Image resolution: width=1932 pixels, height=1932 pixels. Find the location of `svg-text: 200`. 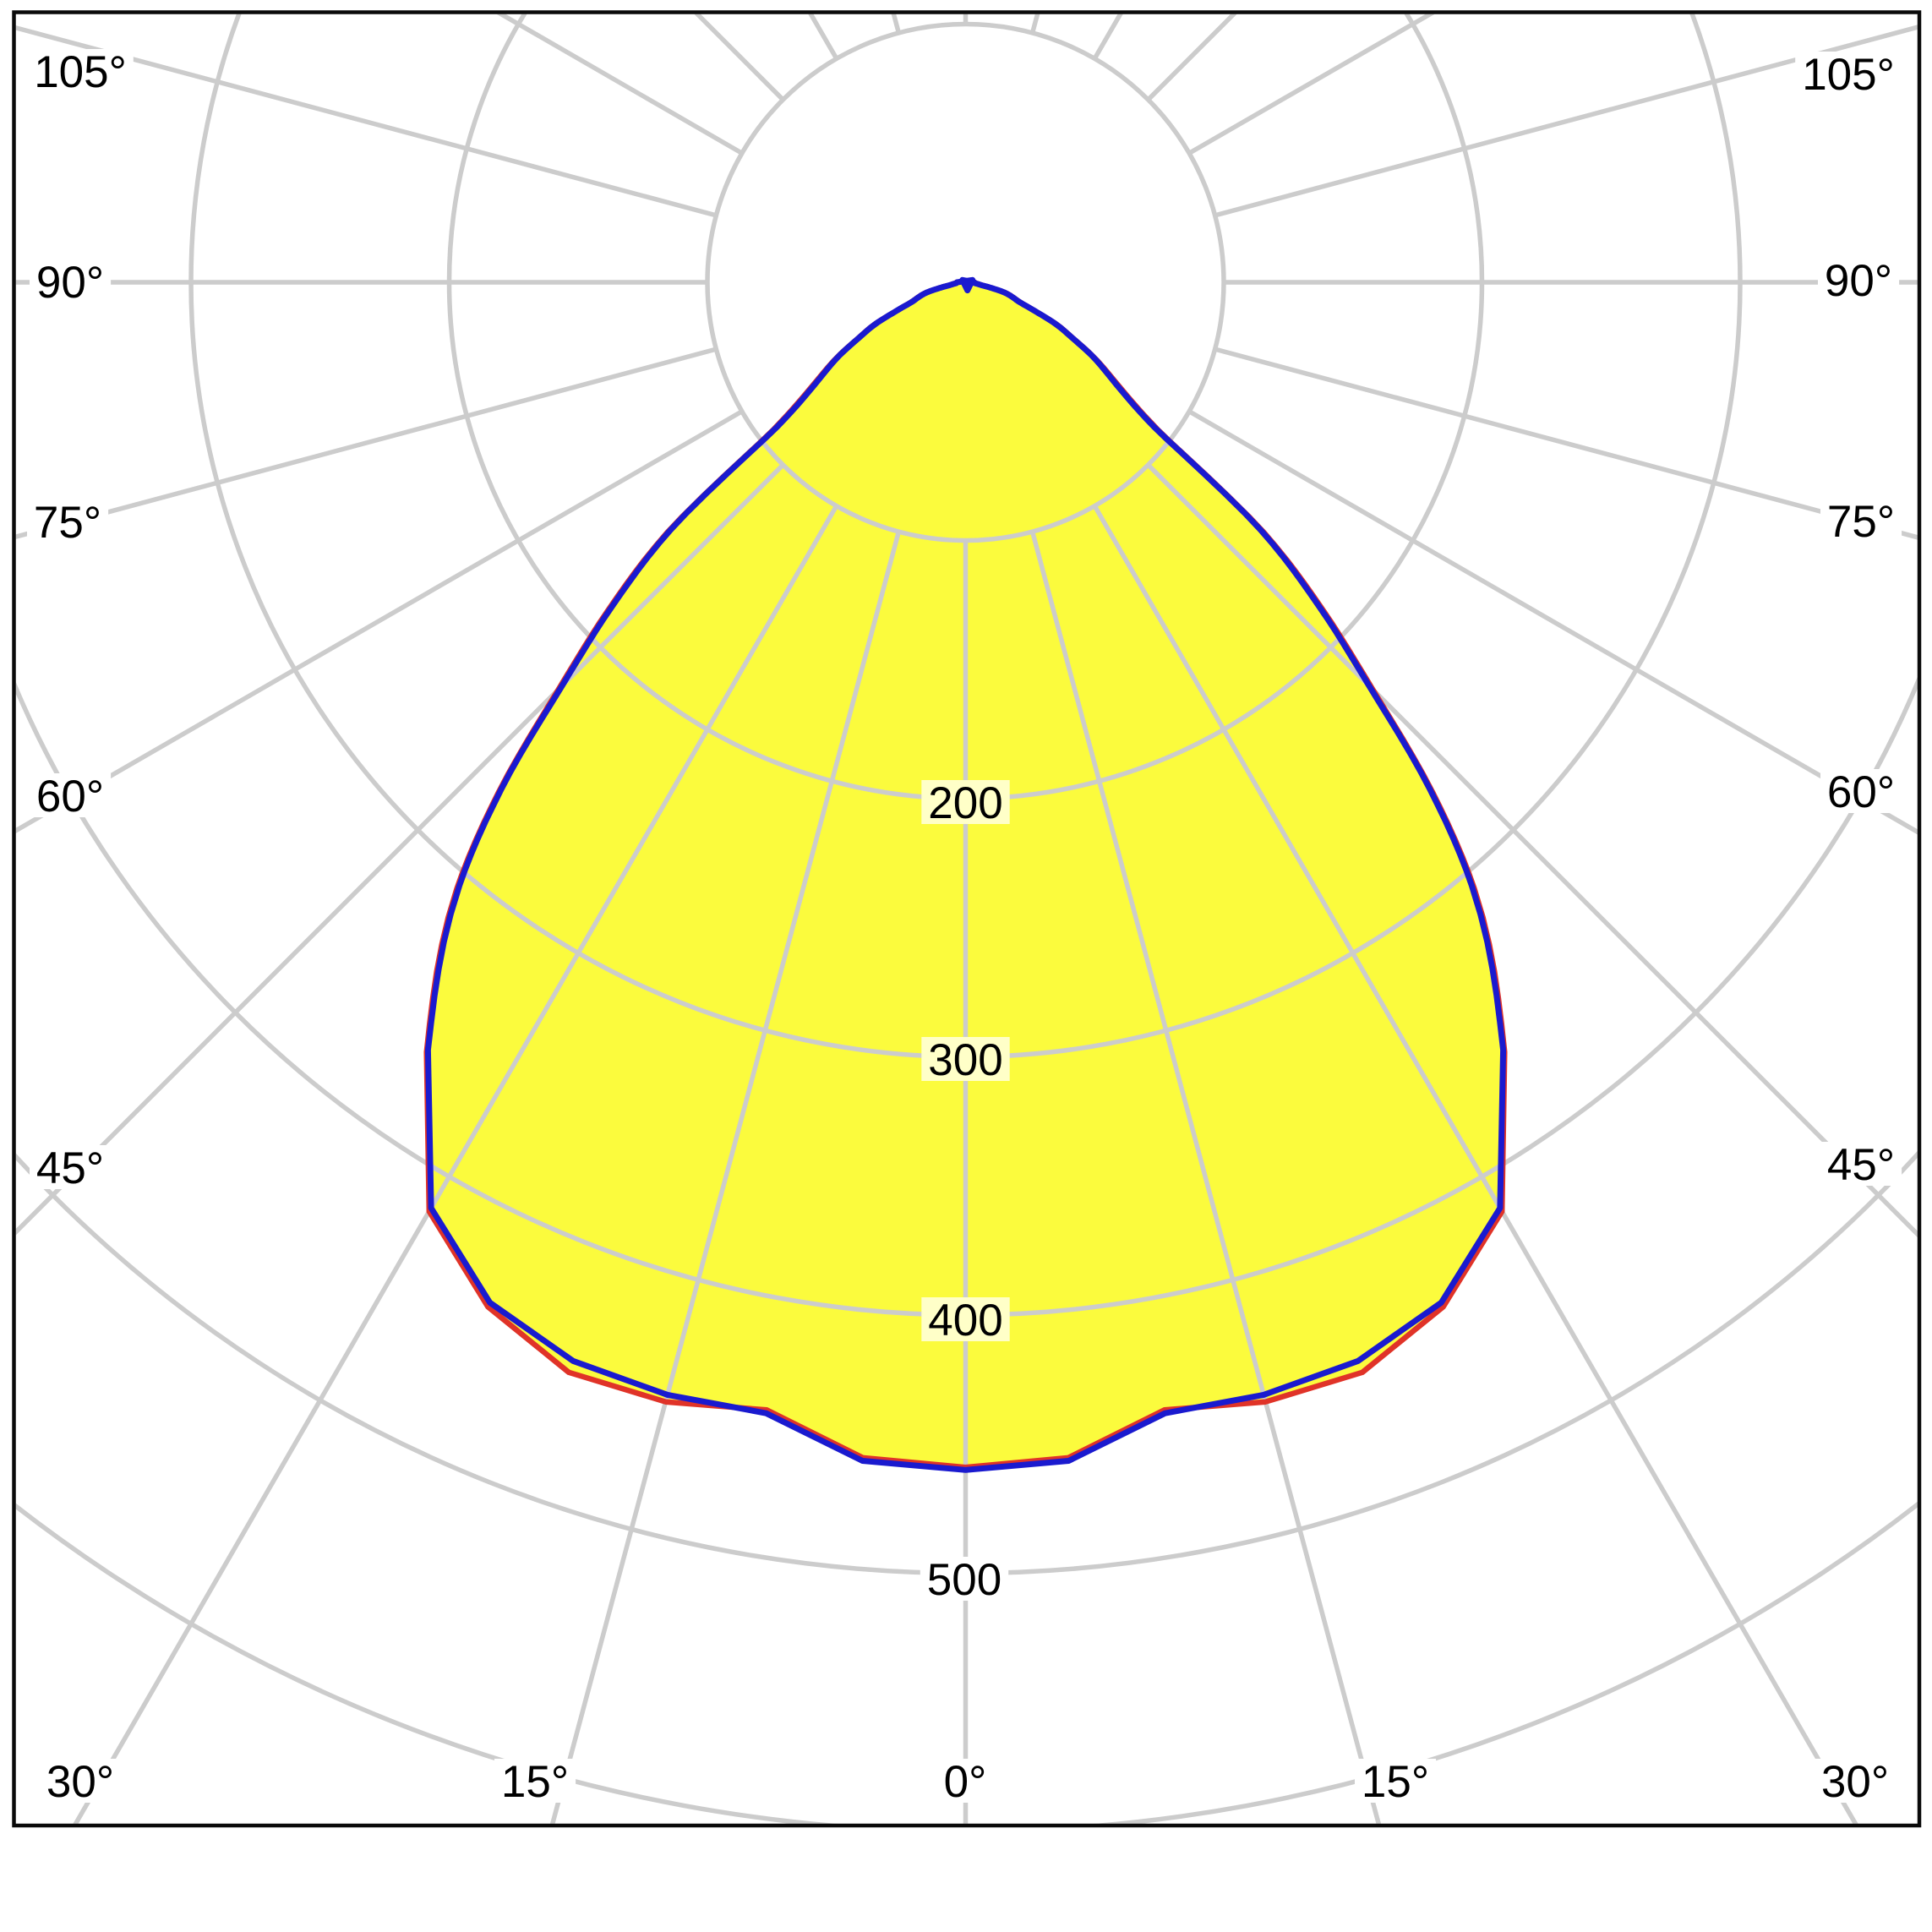

svg-text: 200 is located at coordinates (965, 803).